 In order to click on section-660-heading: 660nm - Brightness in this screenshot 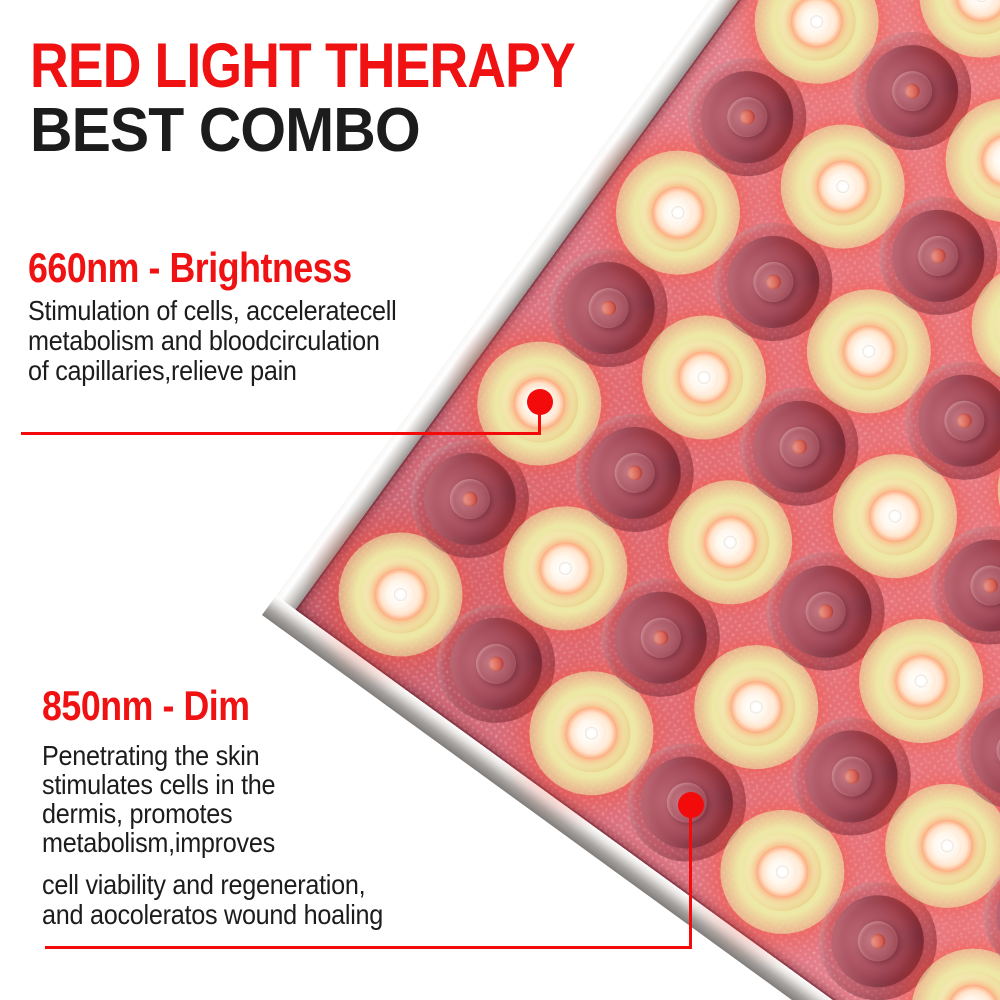, I will do `click(190, 267)`.